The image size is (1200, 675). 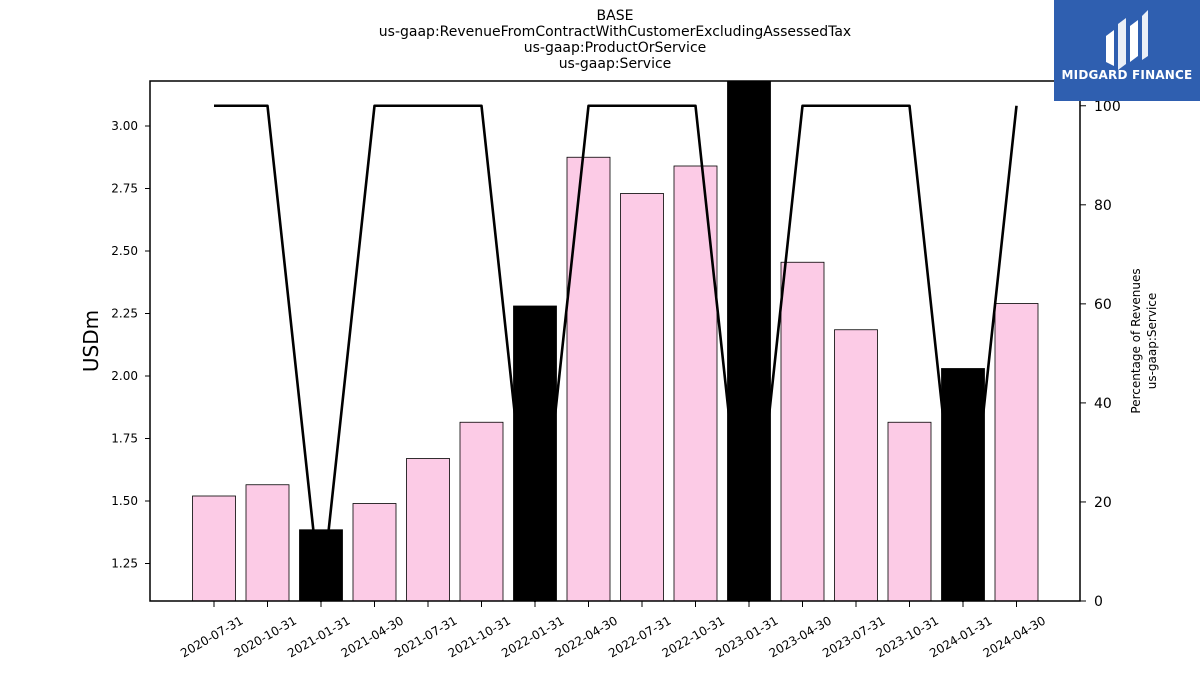 I want to click on y2-tick-label: 0, so click(x=1098, y=602).